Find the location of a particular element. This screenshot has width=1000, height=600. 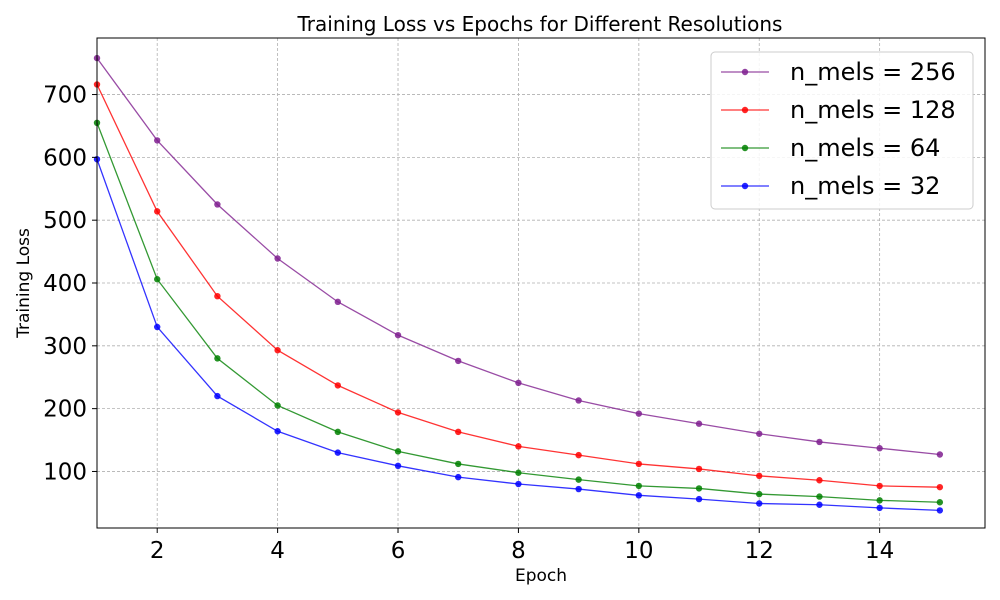

y-tick-label: 400 is located at coordinates (65, 284).